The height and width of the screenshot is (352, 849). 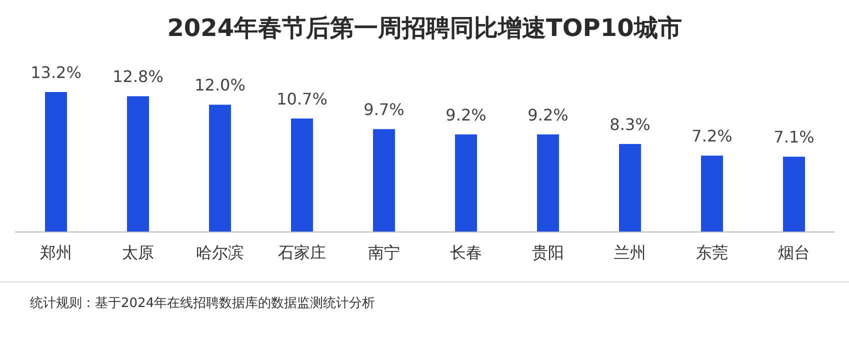 What do you see at coordinates (630, 252) in the screenshot?
I see `x-tick-label: 兰州` at bounding box center [630, 252].